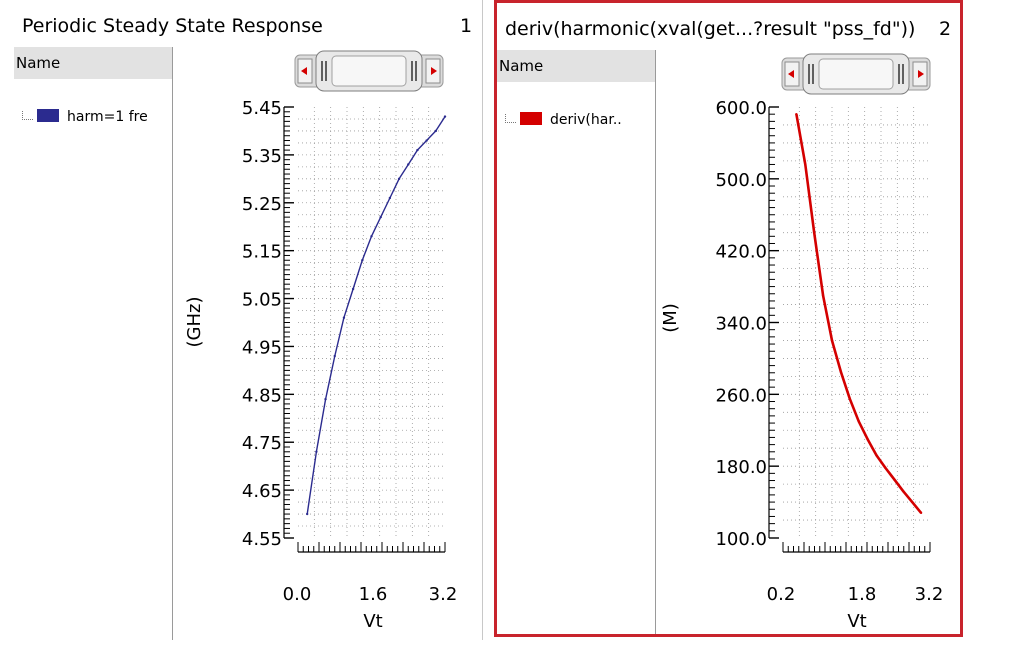  What do you see at coordinates (262, 395) in the screenshot?
I see `y-tick-label: 4.85` at bounding box center [262, 395].